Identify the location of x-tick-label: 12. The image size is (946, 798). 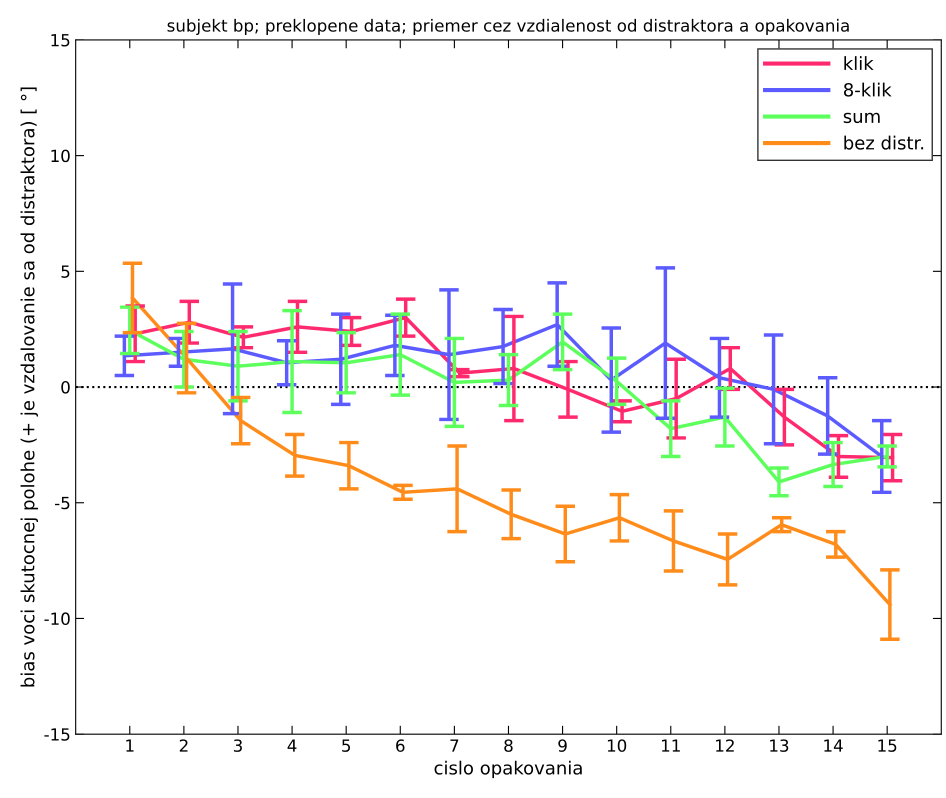
(725, 745).